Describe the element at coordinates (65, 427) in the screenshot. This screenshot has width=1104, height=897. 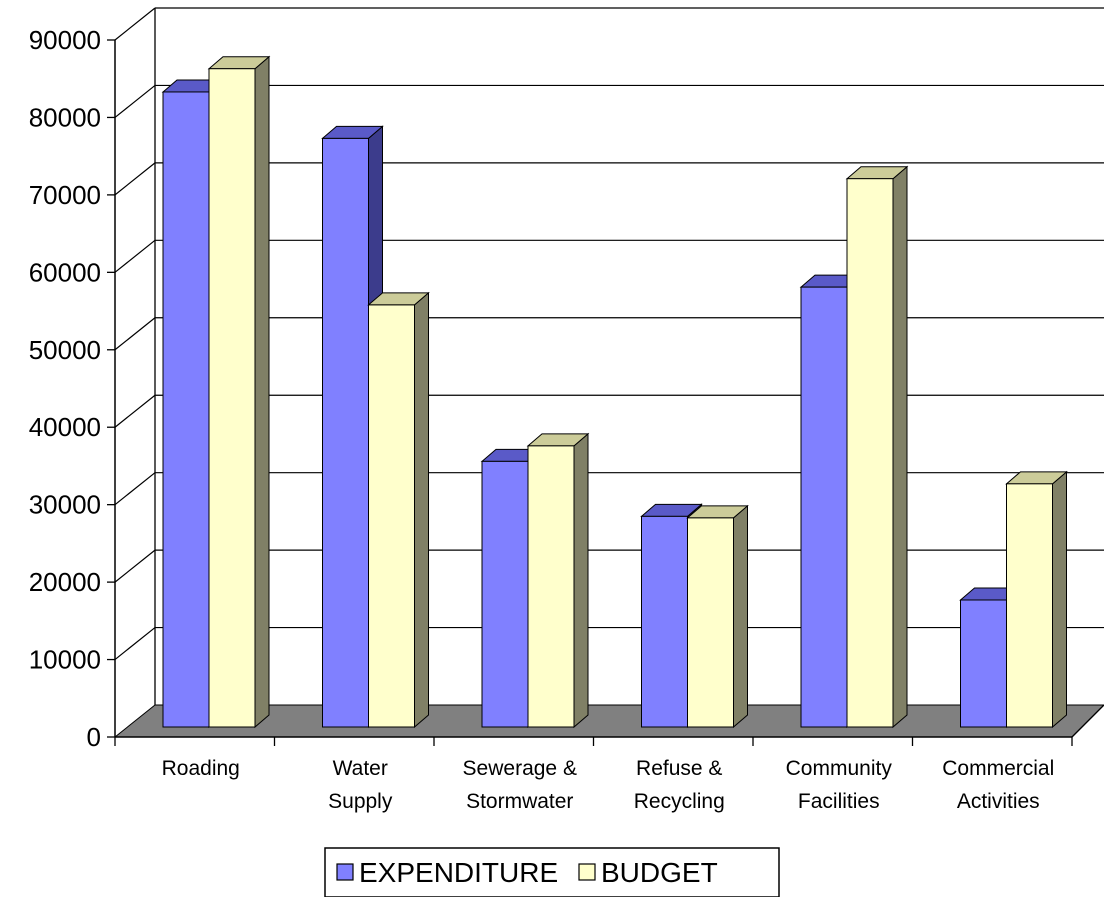
I see `y-tick-label: 40000` at that location.